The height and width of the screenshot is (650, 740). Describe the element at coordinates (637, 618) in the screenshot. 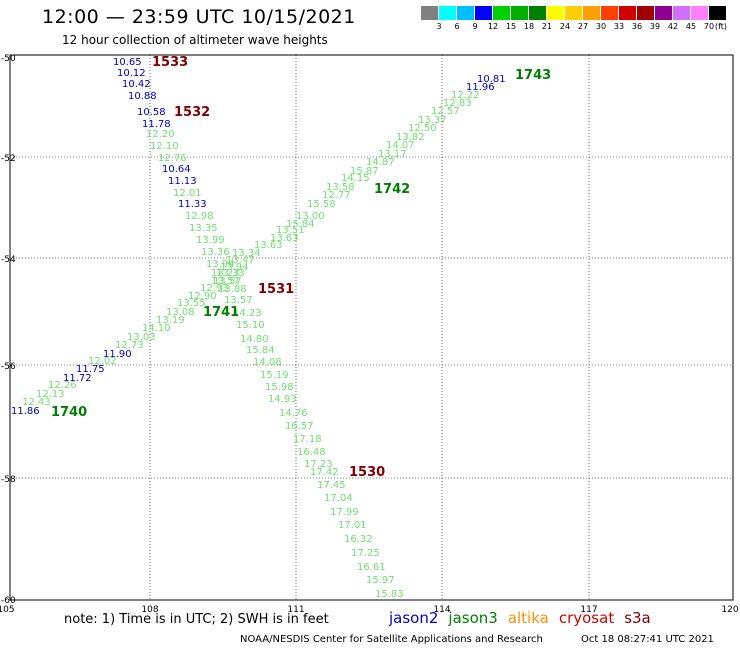

I see `satellite-legend-item: s3a` at that location.